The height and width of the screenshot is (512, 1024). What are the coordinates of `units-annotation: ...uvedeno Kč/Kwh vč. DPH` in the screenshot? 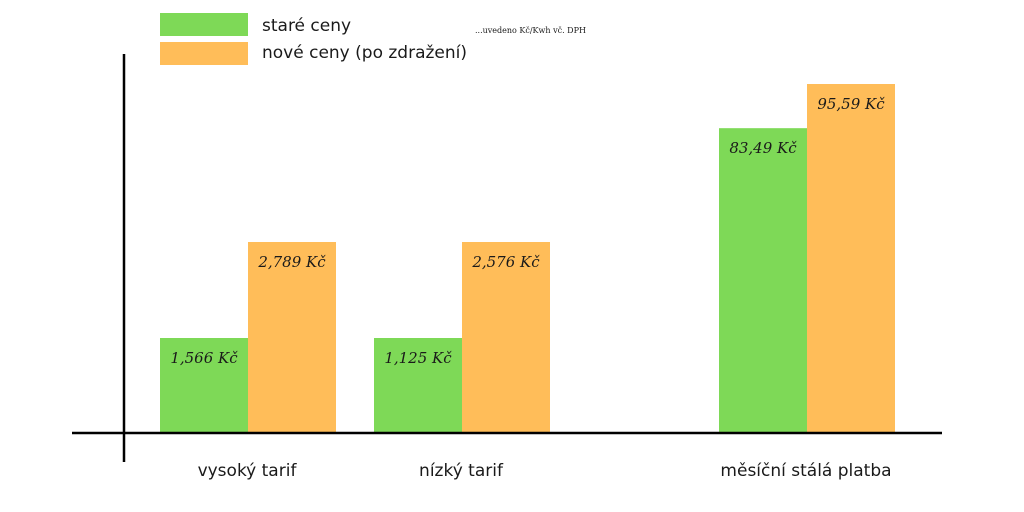 It's located at (530, 30).